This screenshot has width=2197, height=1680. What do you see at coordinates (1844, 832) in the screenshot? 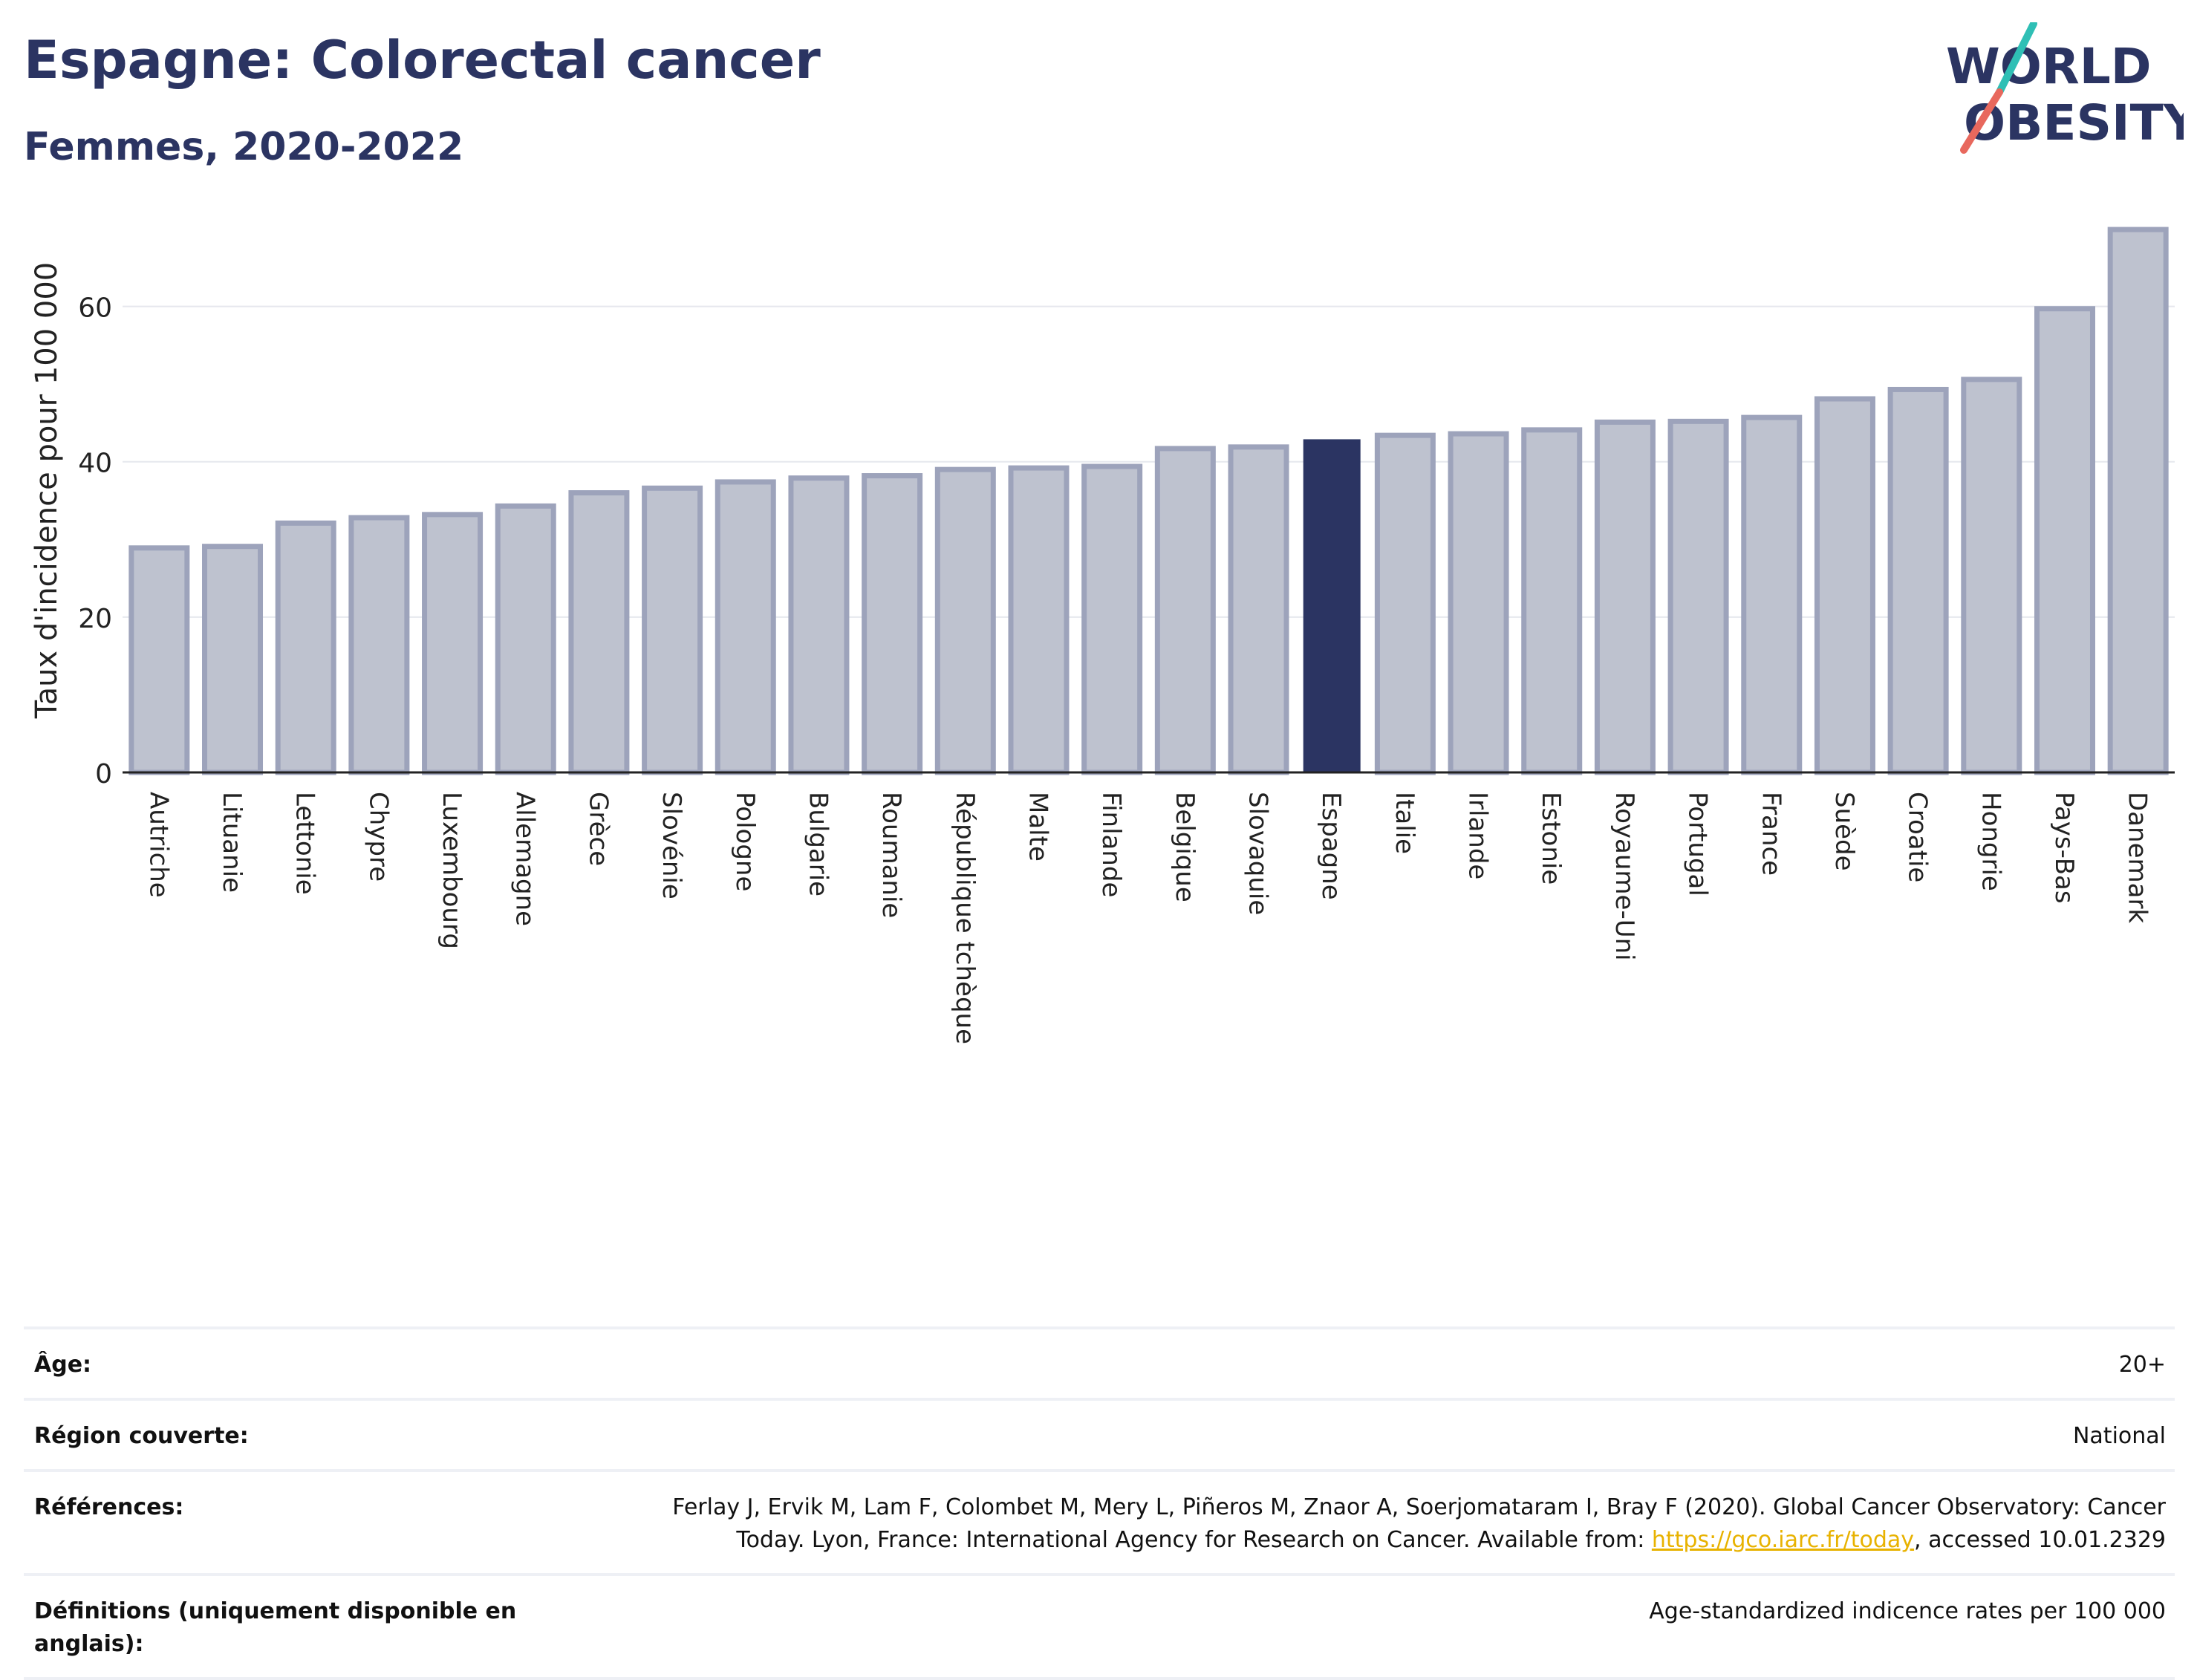
I see `x-tick-label: Suède` at bounding box center [1844, 832].